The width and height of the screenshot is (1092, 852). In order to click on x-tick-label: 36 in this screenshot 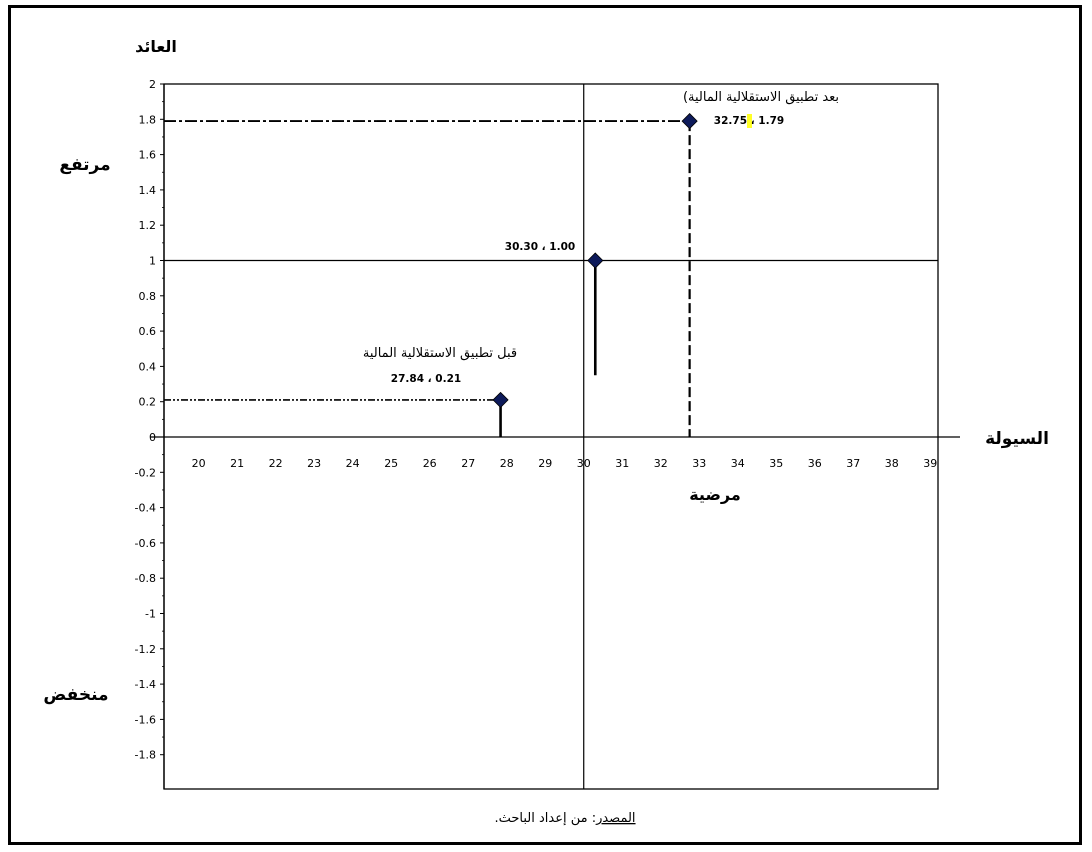, I will do `click(815, 463)`.